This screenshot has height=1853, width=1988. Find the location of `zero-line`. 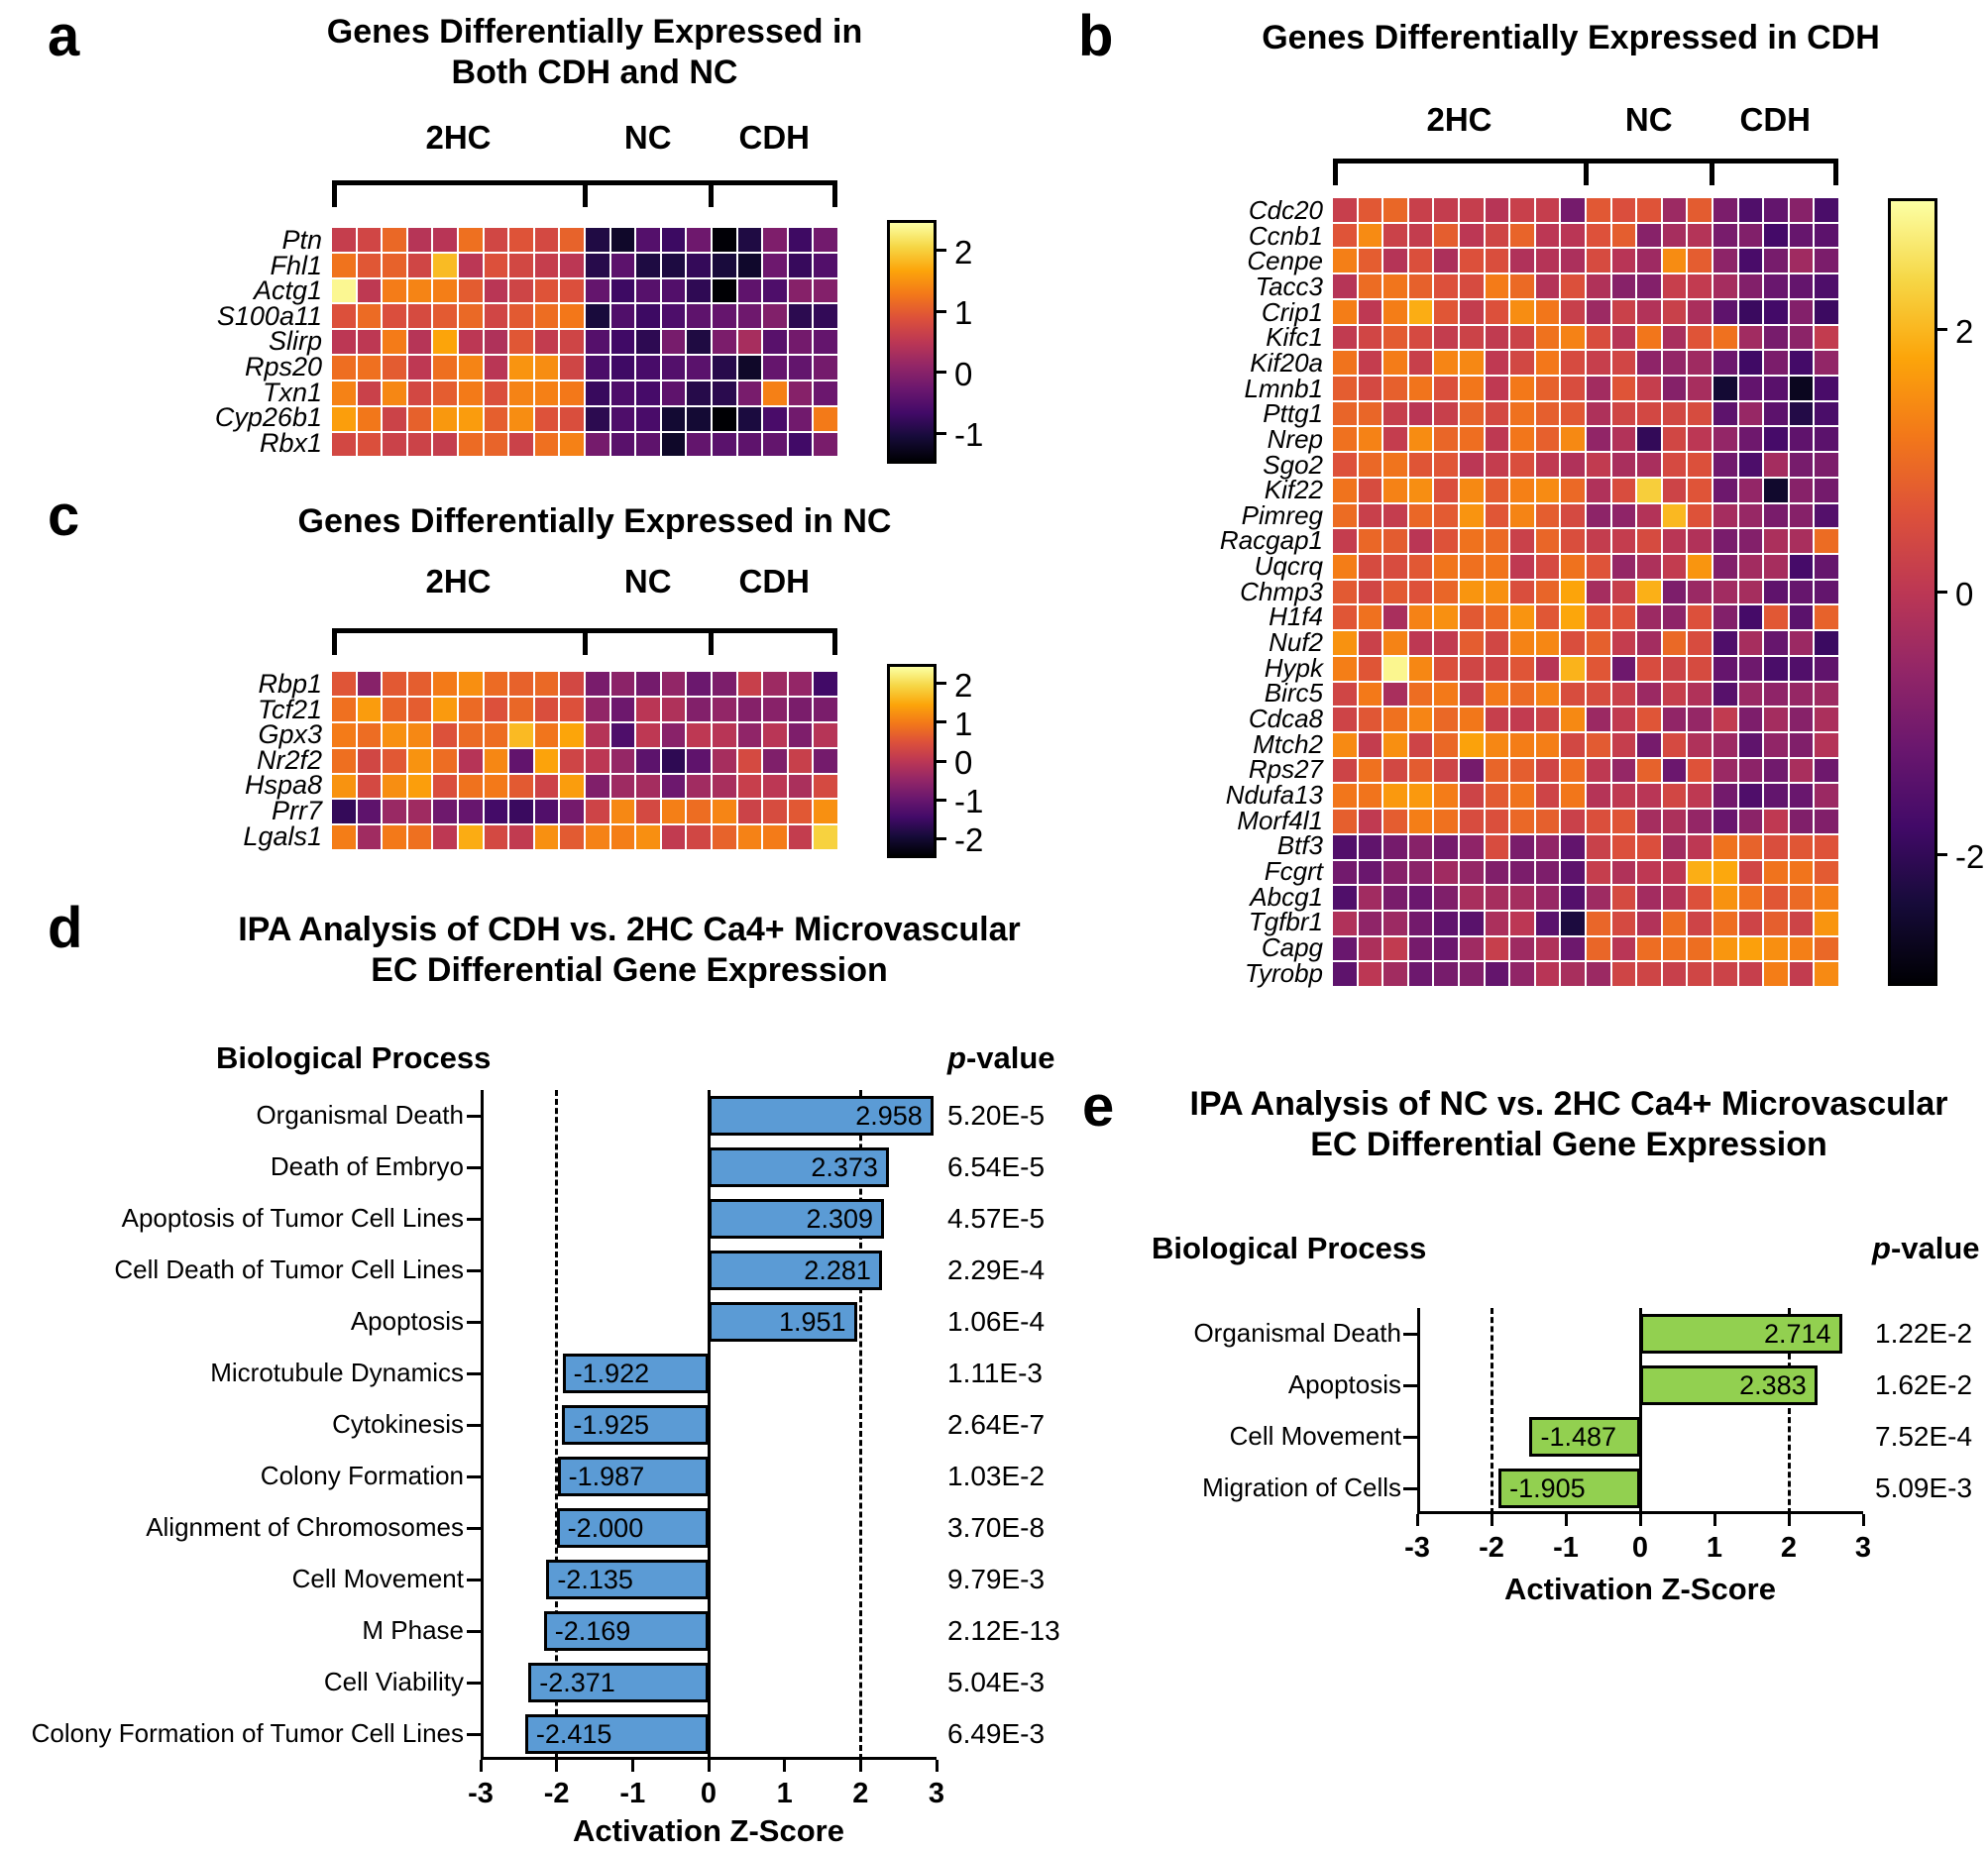

zero-line is located at coordinates (1640, 1411).